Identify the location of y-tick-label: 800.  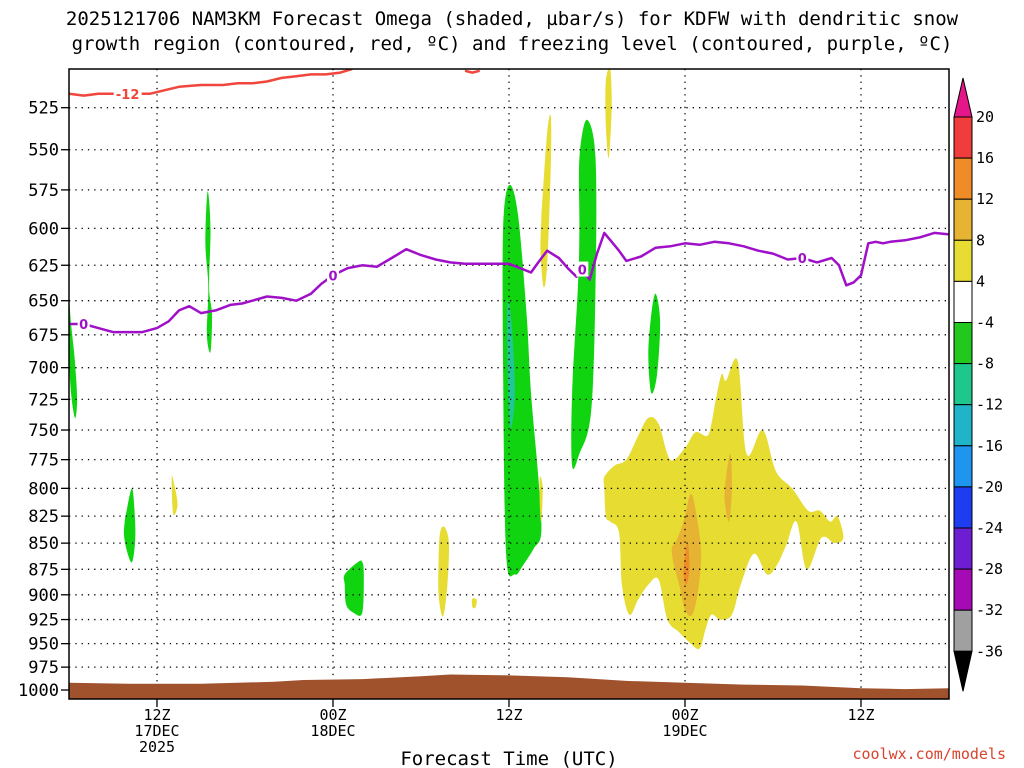
(43, 489).